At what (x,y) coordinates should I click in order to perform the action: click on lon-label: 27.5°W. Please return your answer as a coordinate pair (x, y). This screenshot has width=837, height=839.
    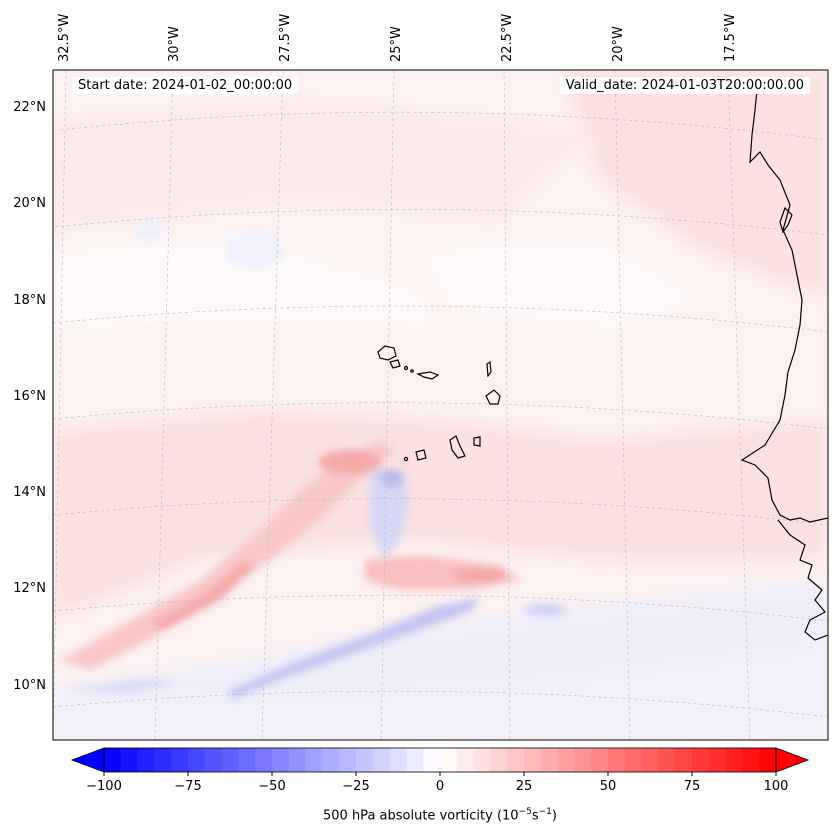
    Looking at the image, I should click on (285, 38).